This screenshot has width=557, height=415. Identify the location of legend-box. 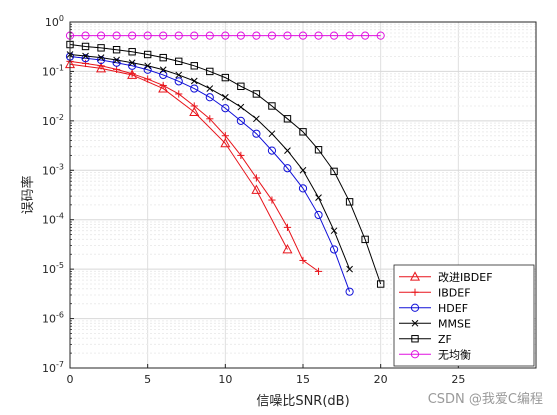
(464, 315).